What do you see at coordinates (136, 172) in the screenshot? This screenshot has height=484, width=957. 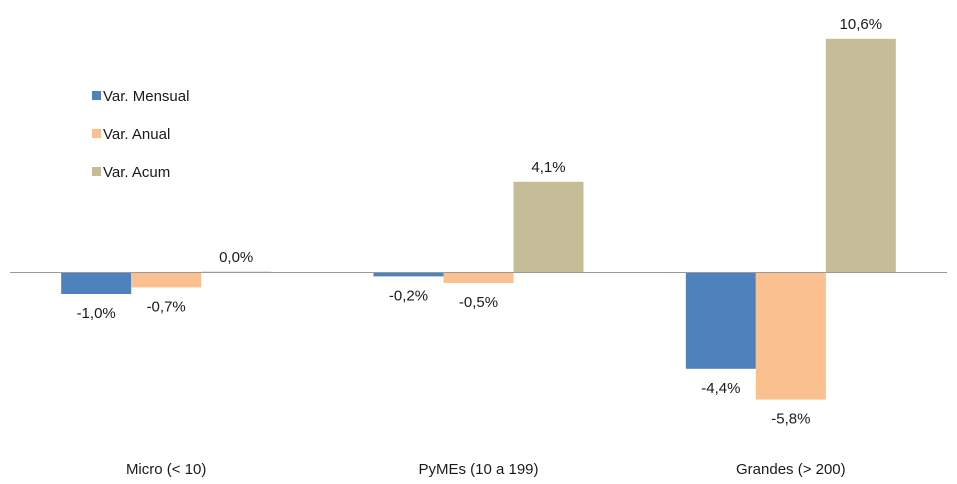 I see `legend-label: Var. Acum` at bounding box center [136, 172].